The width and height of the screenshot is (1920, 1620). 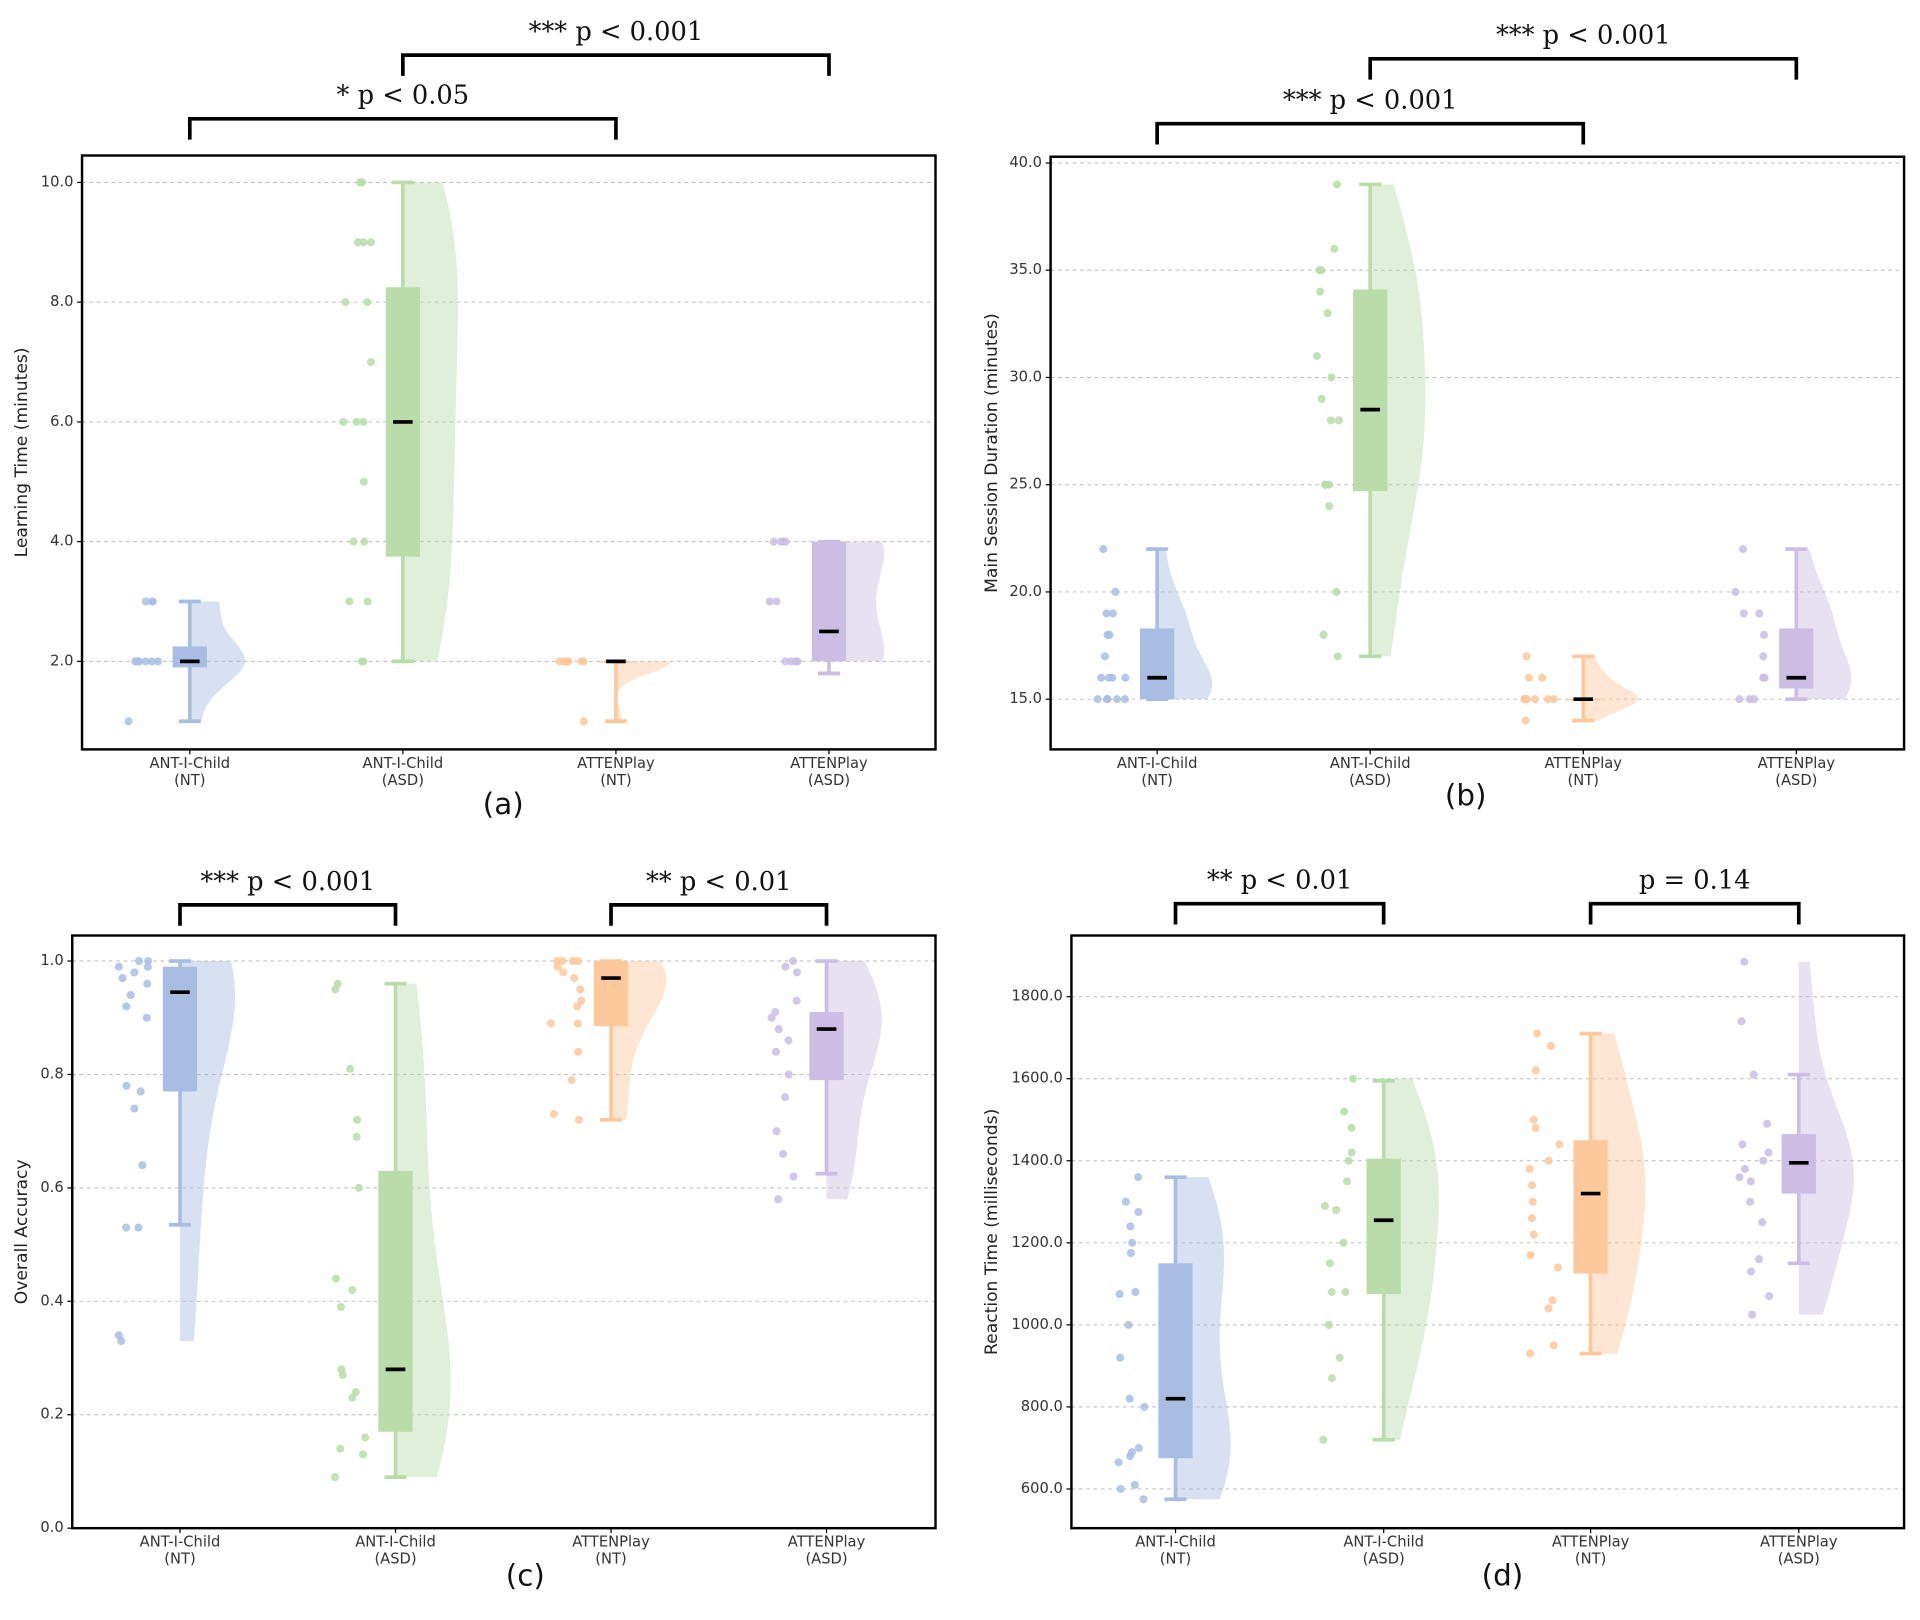 What do you see at coordinates (1279, 881) in the screenshot?
I see `significance-label: ** p < 0.01` at bounding box center [1279, 881].